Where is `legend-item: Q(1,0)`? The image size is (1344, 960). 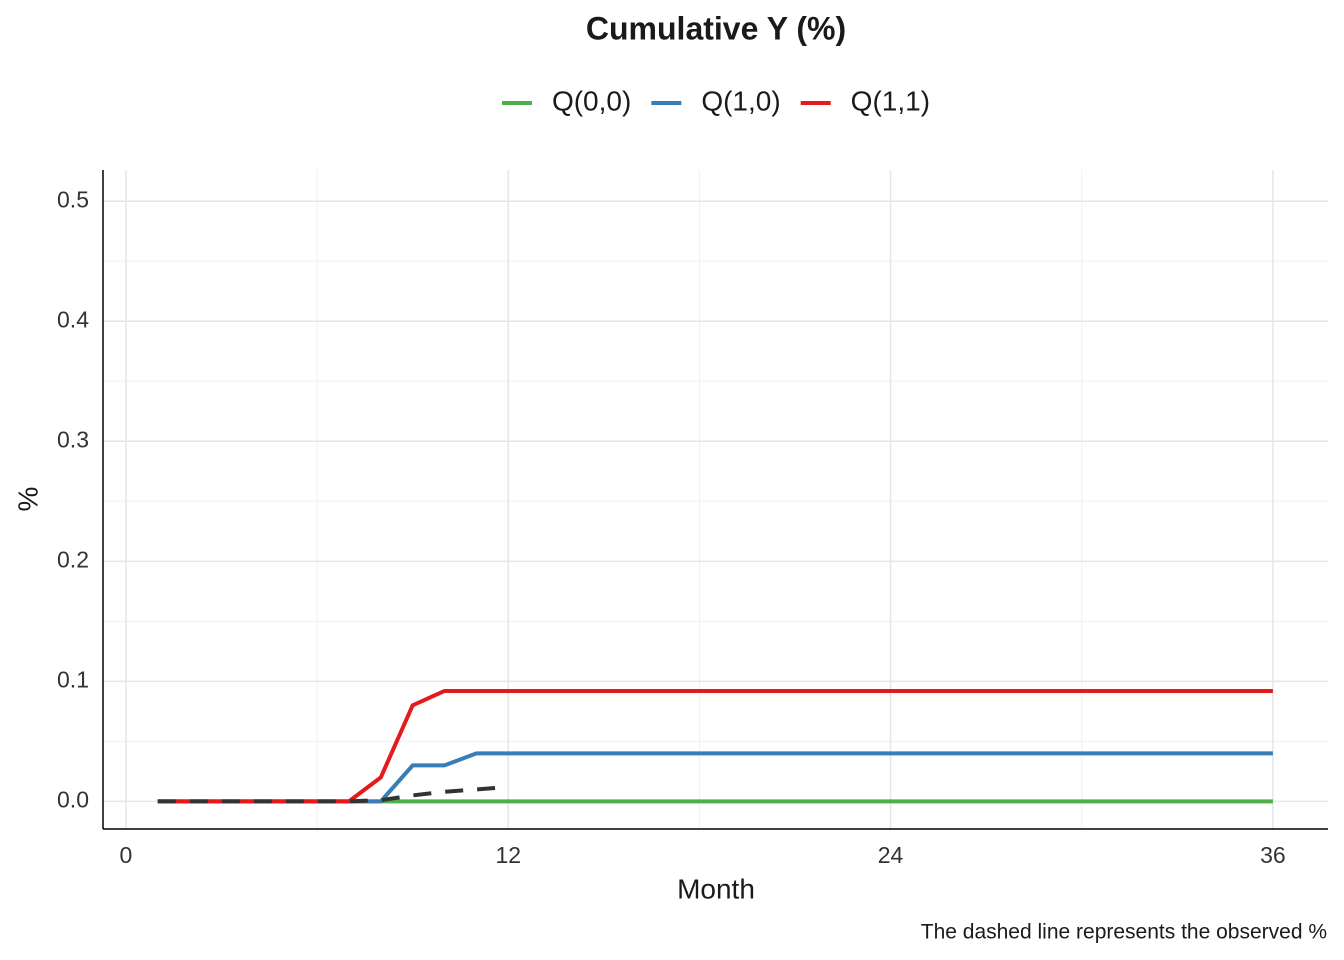
legend-item: Q(1,0) is located at coordinates (716, 100).